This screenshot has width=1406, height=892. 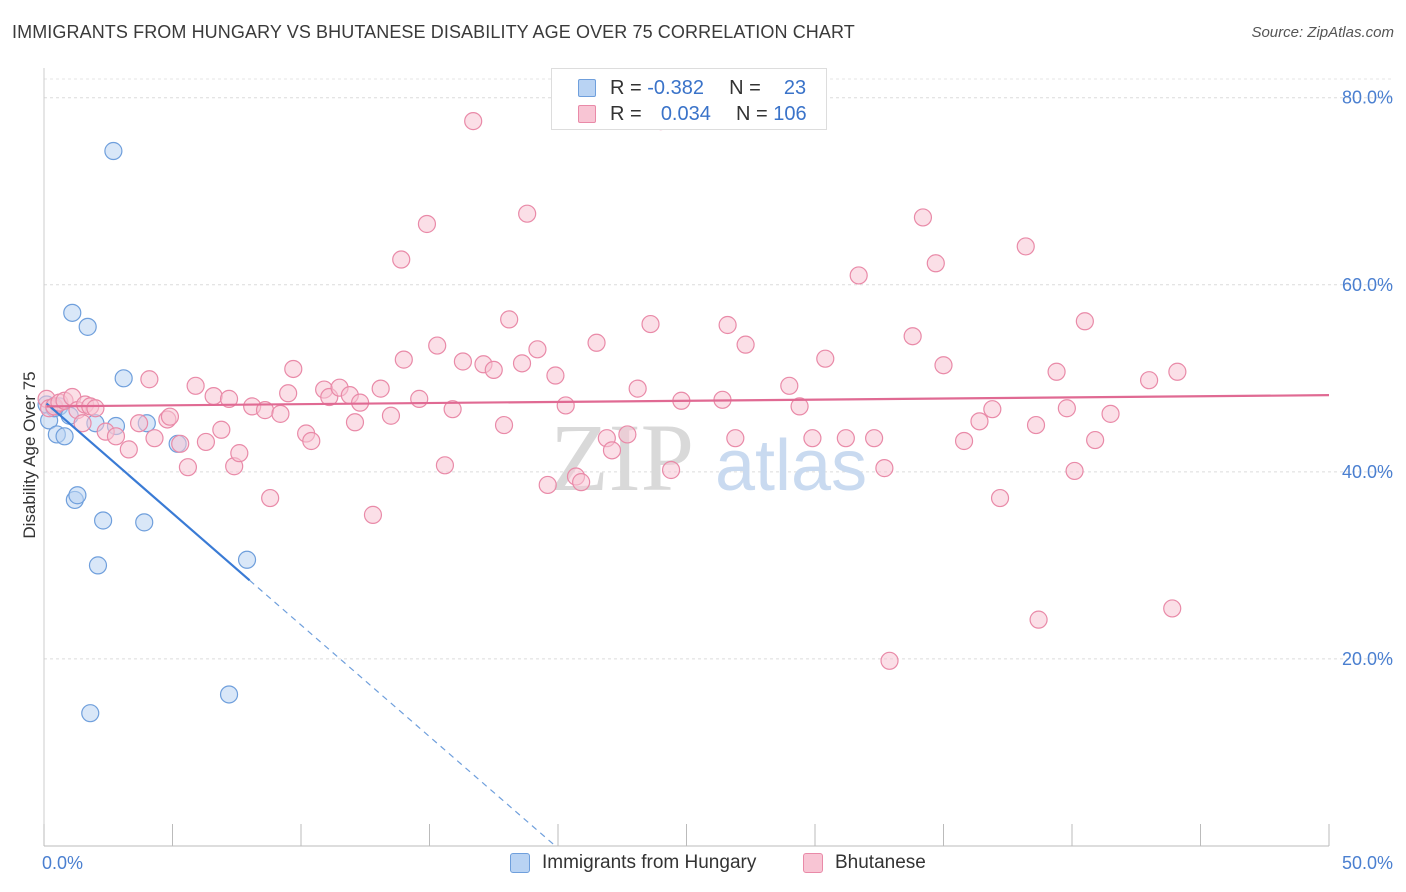 What do you see at coordinates (1367, 472) in the screenshot?
I see `y-tick-label: 40.0%` at bounding box center [1367, 472].